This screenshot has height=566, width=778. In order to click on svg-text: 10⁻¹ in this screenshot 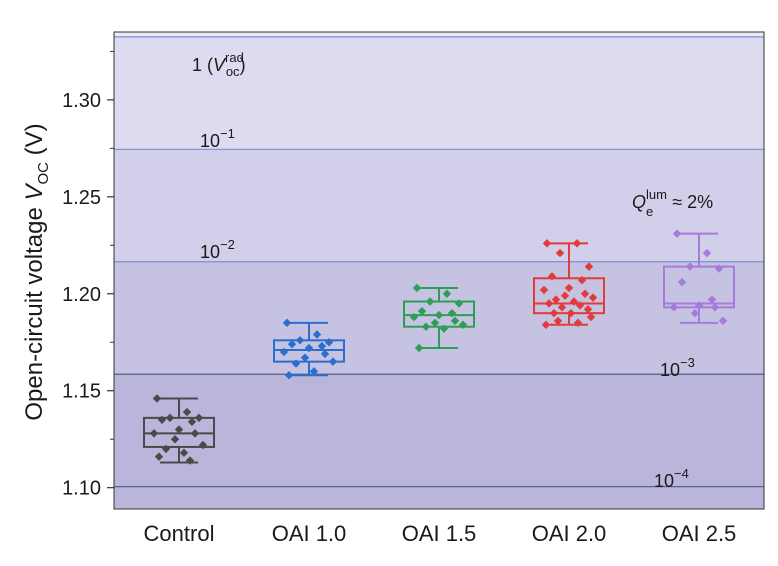, I will do `click(217, 138)`.